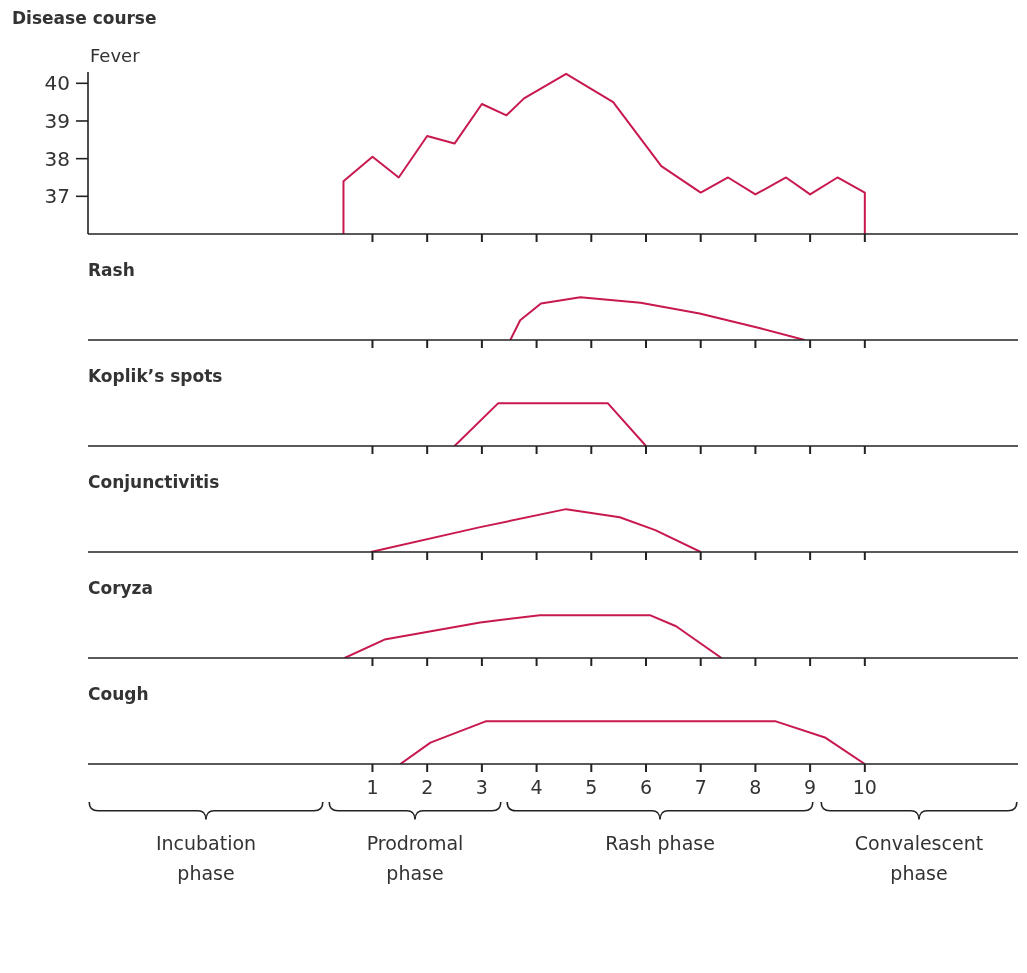  I want to click on chart-title: Disease course, so click(84, 19).